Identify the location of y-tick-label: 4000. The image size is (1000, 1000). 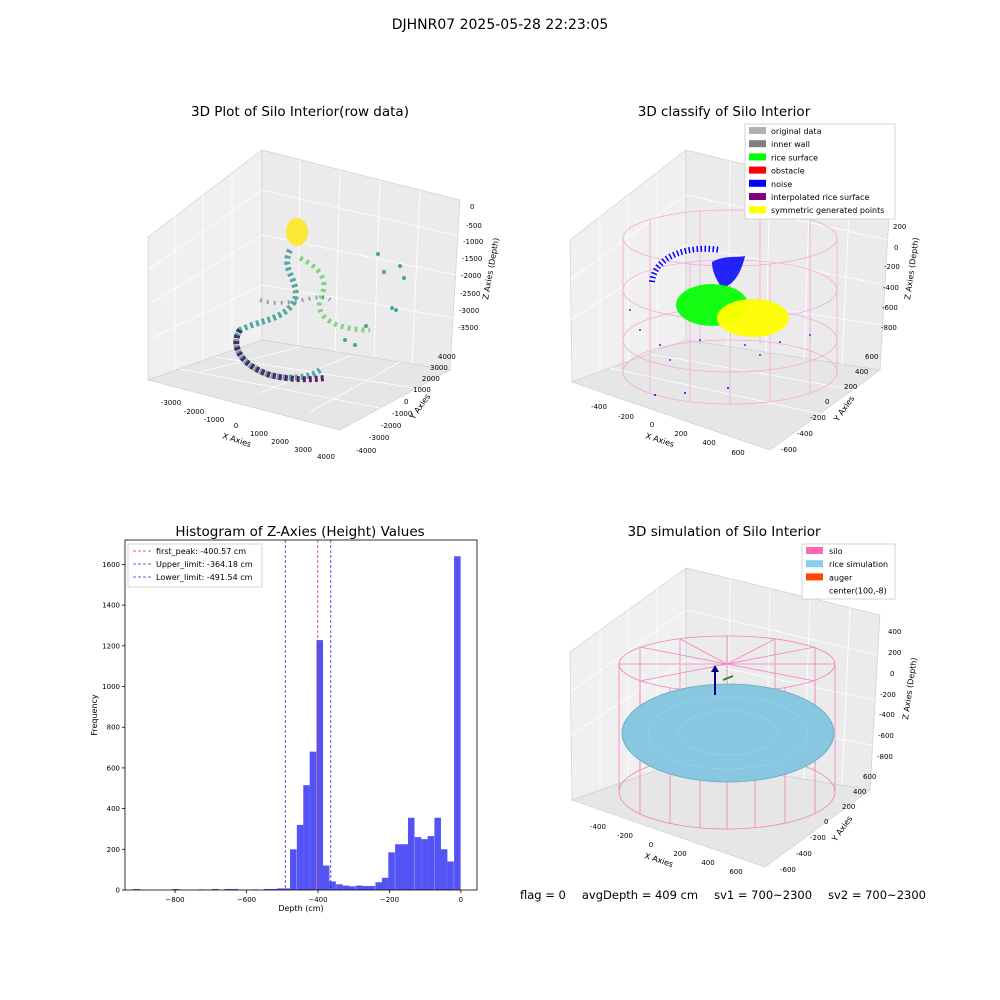
(447, 357).